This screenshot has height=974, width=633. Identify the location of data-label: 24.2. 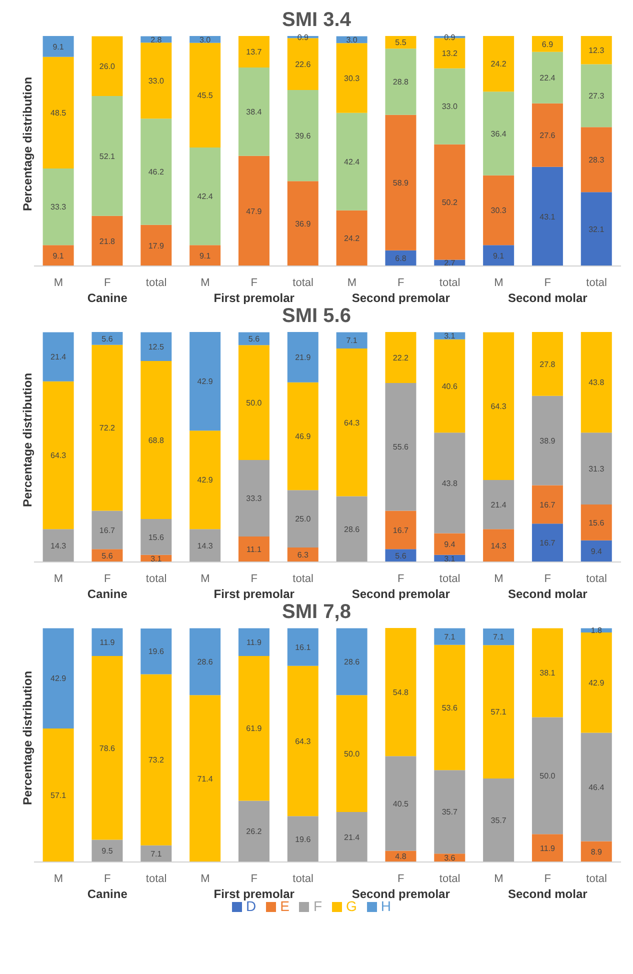
(352, 239).